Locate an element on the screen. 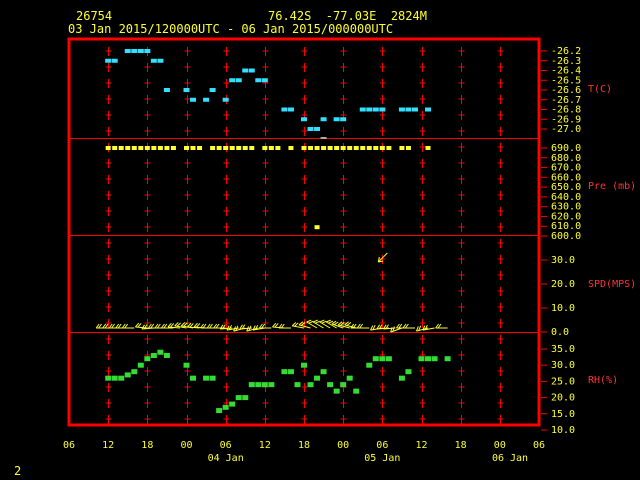 The width and height of the screenshot is (640, 480). y-tick-label: 0.0 is located at coordinates (560, 332).